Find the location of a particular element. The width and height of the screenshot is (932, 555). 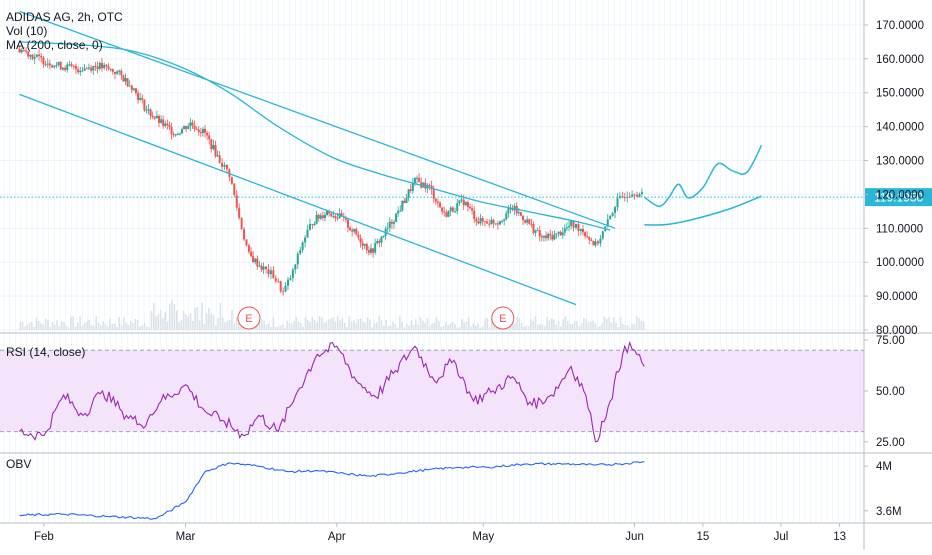

earnings-marker is located at coordinates (503, 318).